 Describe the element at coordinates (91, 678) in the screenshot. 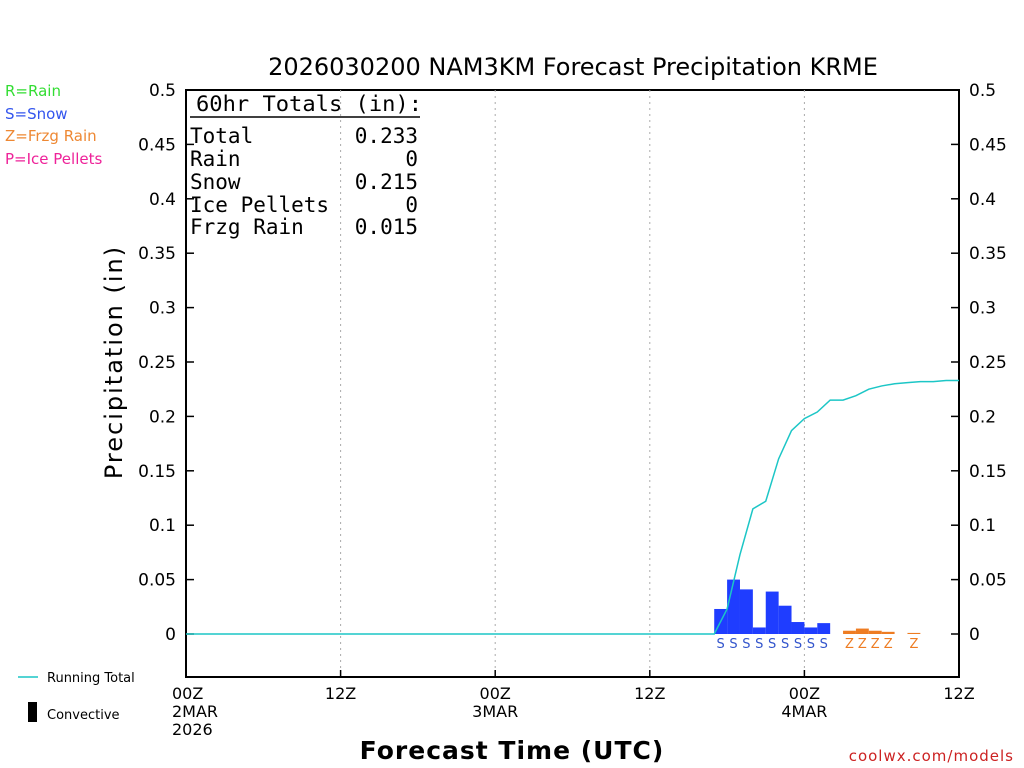

I see `running-total-legend-label: Running Total` at that location.